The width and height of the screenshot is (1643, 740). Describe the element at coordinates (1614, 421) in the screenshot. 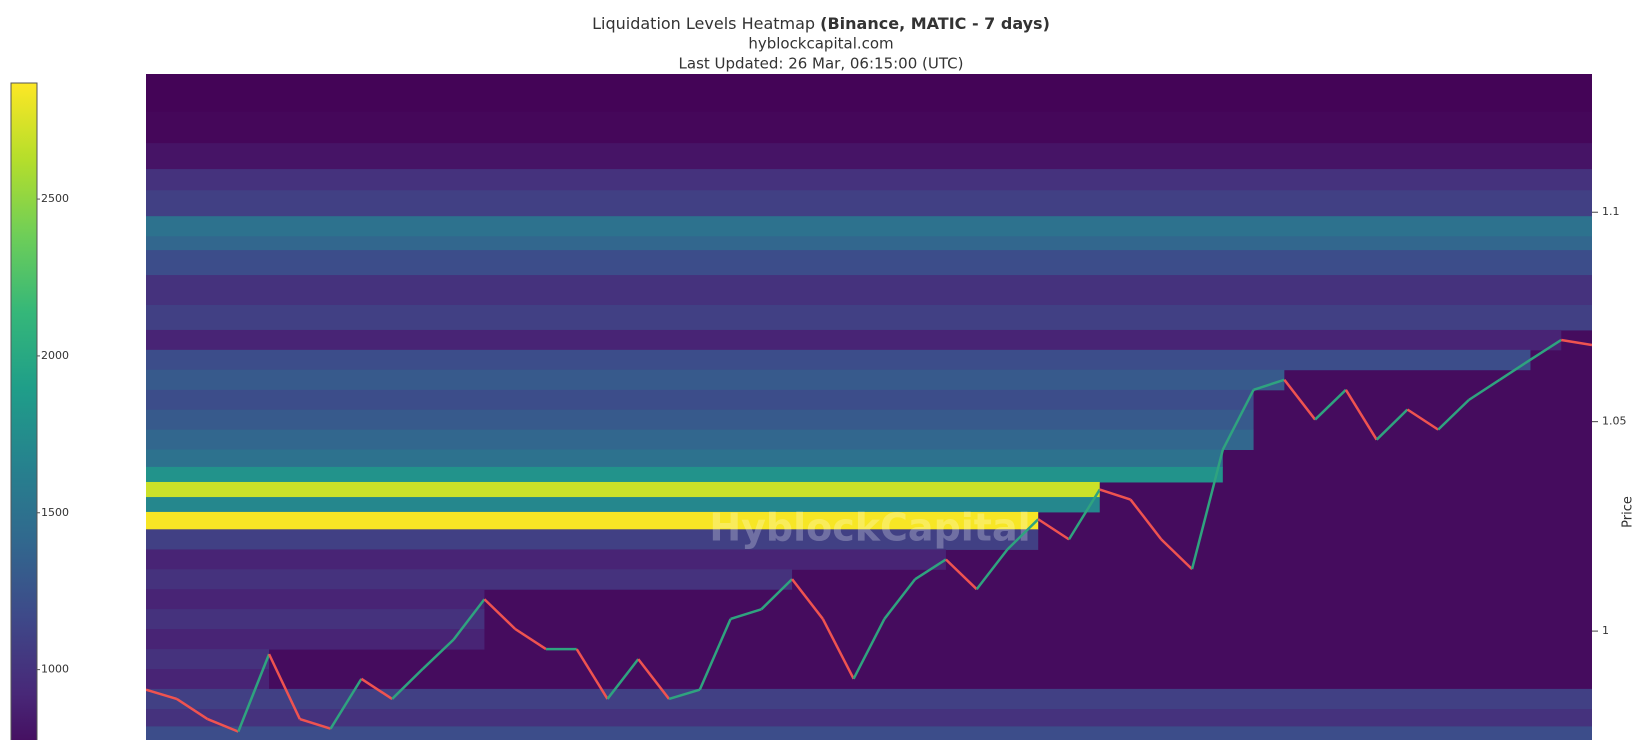

I see `y-tick-label: 1.05` at that location.